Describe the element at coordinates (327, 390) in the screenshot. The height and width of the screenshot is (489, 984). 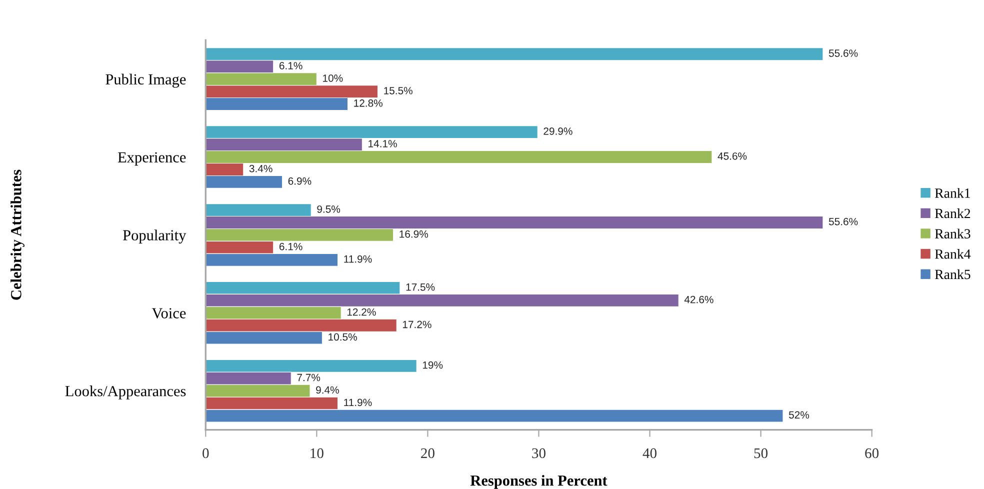
I see `data-label: 9.4%` at that location.